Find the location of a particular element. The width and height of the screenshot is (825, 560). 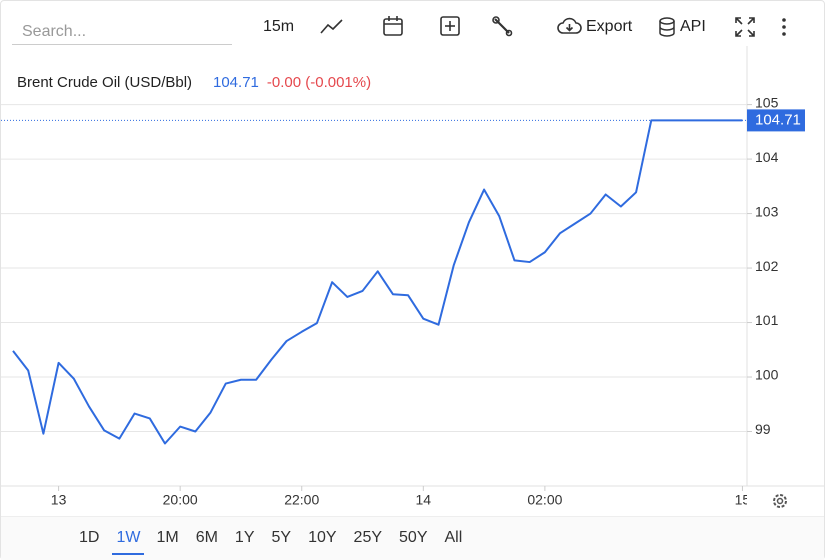

y-tick-label: 102 is located at coordinates (767, 266).